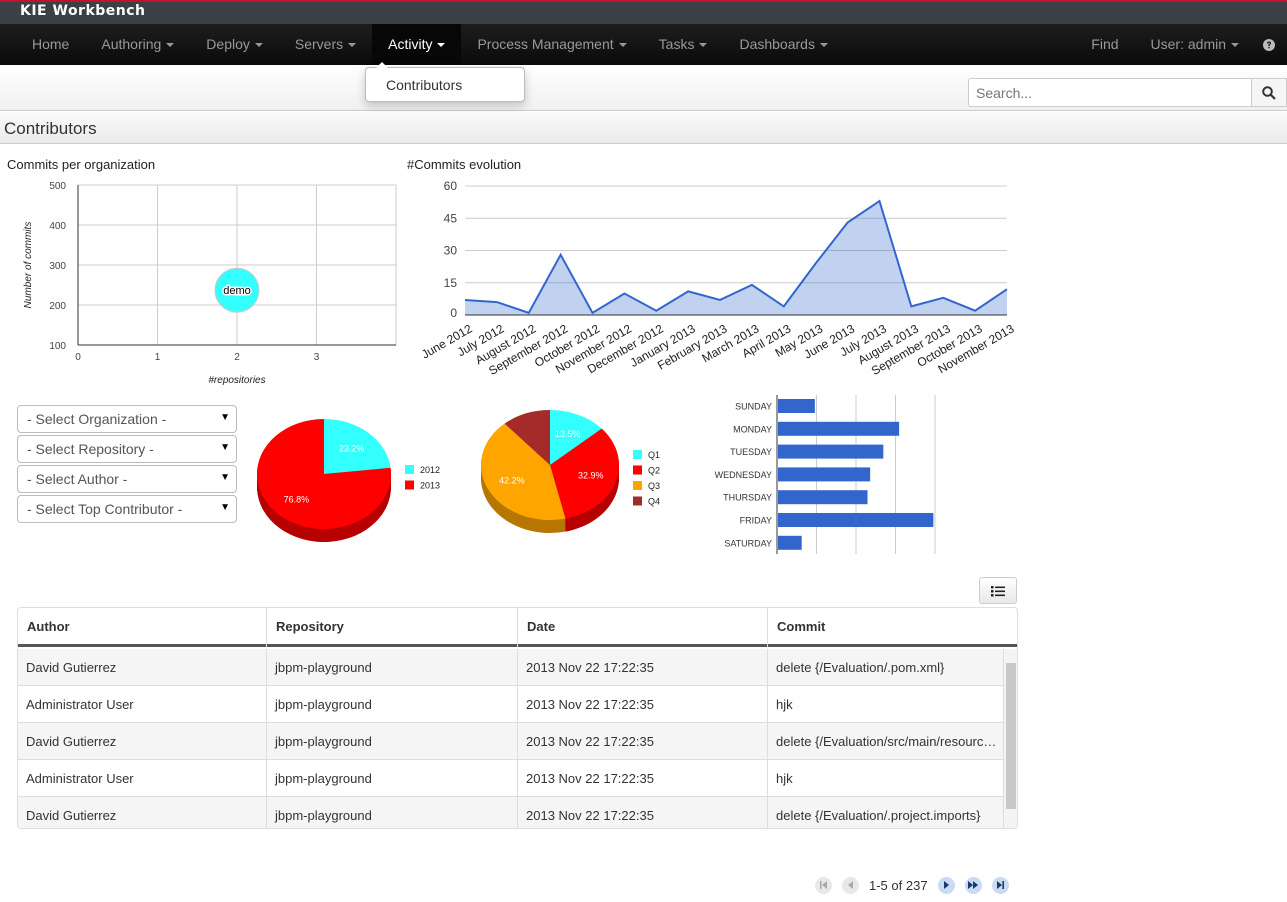 This screenshot has height=902, width=1287. Describe the element at coordinates (417, 44) in the screenshot. I see `nav-item-activity: Activity` at that location.